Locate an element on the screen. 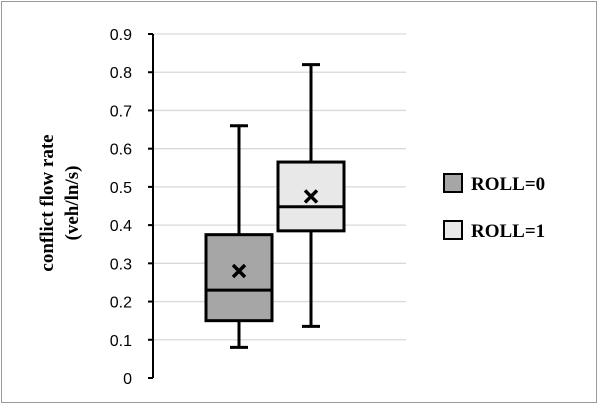 The image size is (600, 406). y-axis-label-line1: conflict flow rate is located at coordinates (47, 202).